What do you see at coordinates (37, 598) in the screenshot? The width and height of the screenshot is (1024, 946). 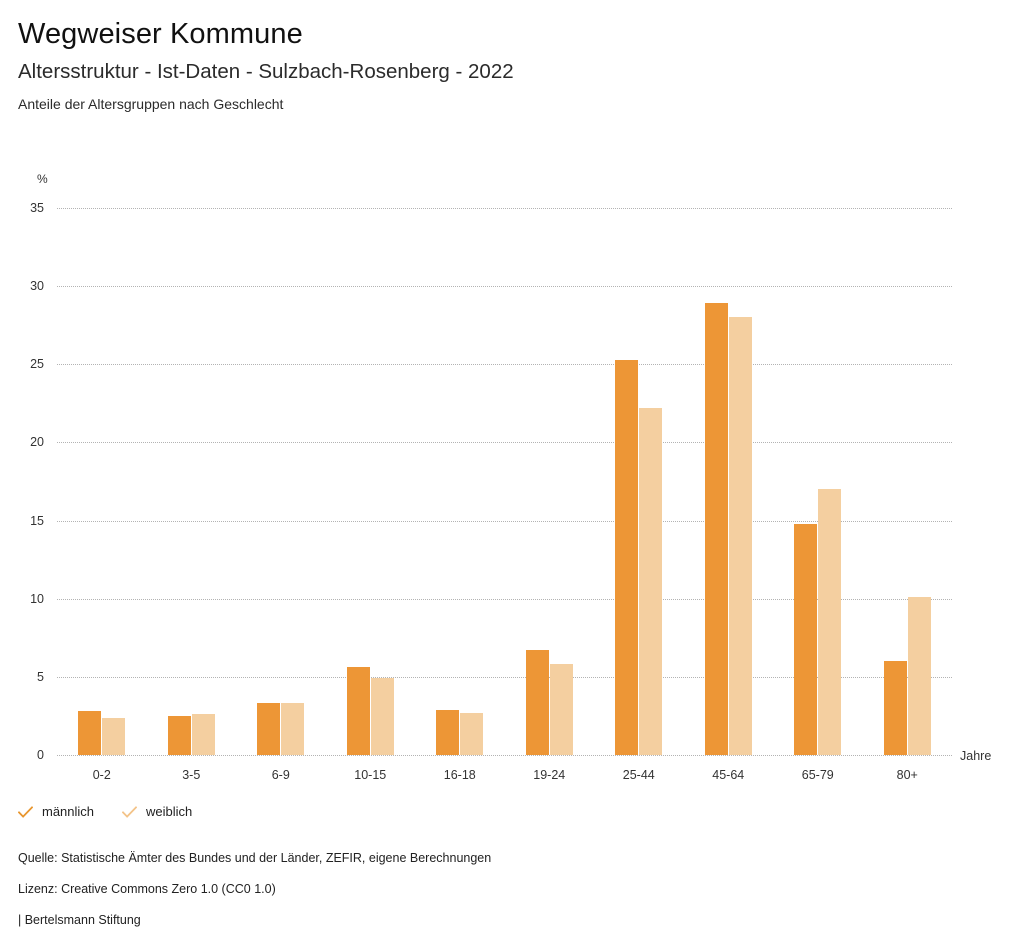 I see `y-axis-tick-label: 10` at bounding box center [37, 598].